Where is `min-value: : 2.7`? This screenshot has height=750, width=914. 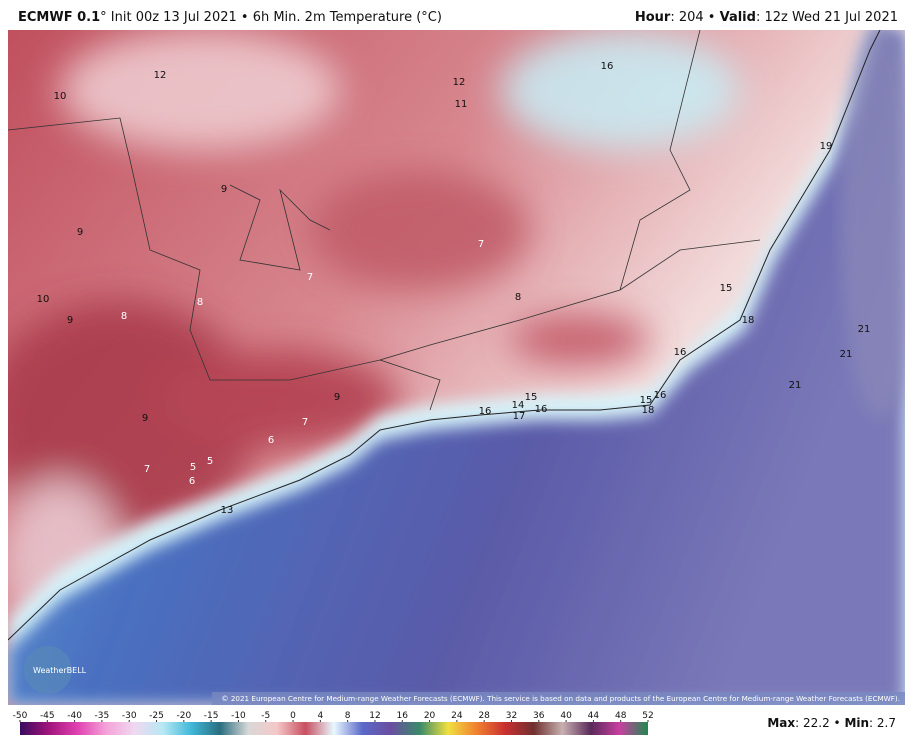
min-value: : 2.7 is located at coordinates (882, 723).